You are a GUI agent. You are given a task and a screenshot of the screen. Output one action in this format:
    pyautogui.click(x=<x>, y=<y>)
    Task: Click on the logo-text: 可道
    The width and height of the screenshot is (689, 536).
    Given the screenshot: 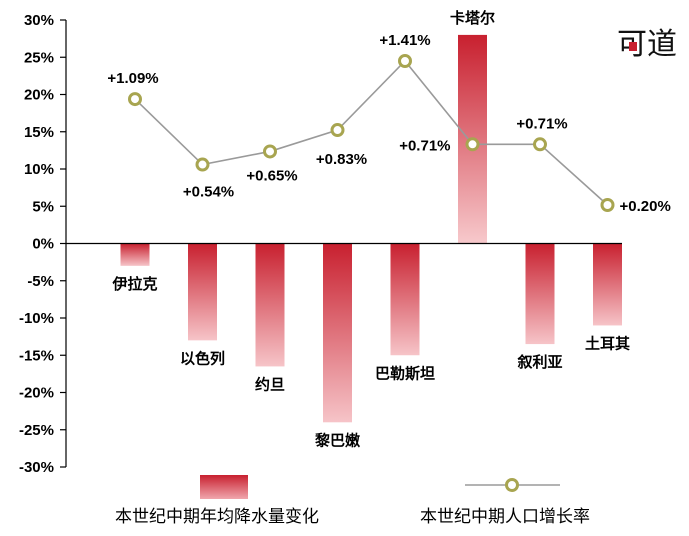 What is the action you would take?
    pyautogui.click(x=647, y=44)
    